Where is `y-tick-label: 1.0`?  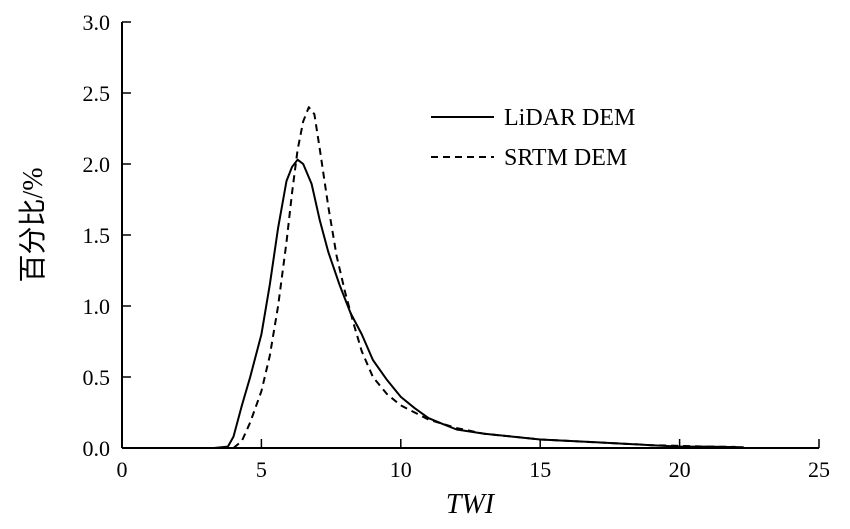
y-tick-label: 1.0 is located at coordinates (97, 306).